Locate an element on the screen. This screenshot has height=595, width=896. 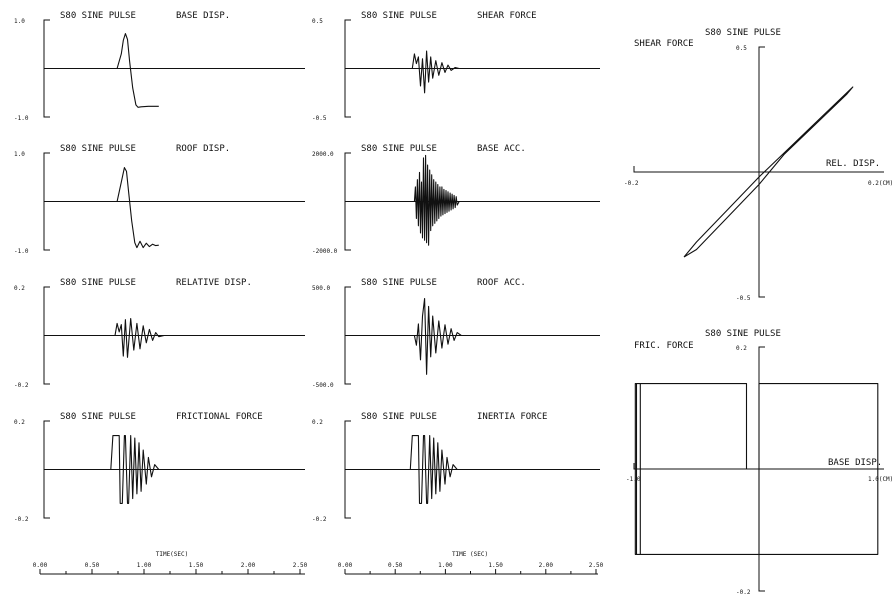
x-max-label: 1.0(CM) is located at coordinates (880, 479).